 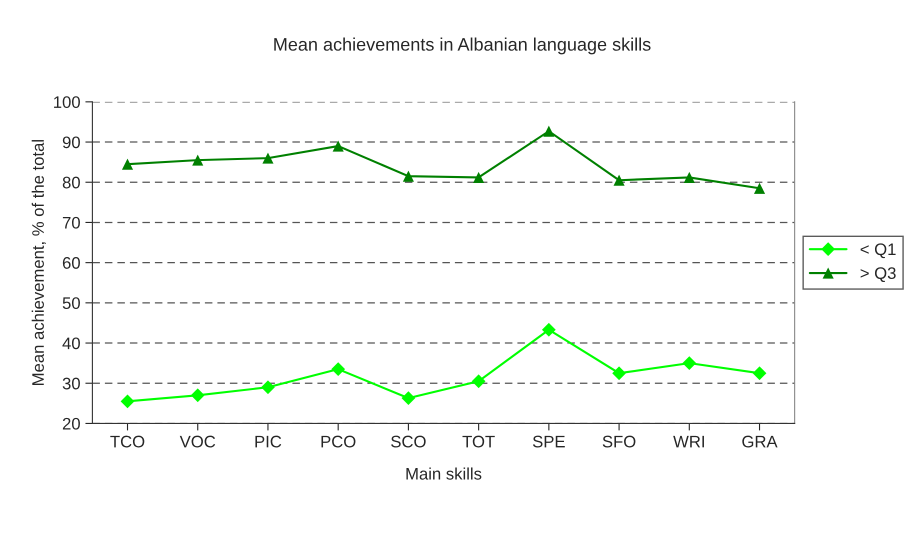 What do you see at coordinates (619, 442) in the screenshot?
I see `x-tick-label: SFO` at bounding box center [619, 442].